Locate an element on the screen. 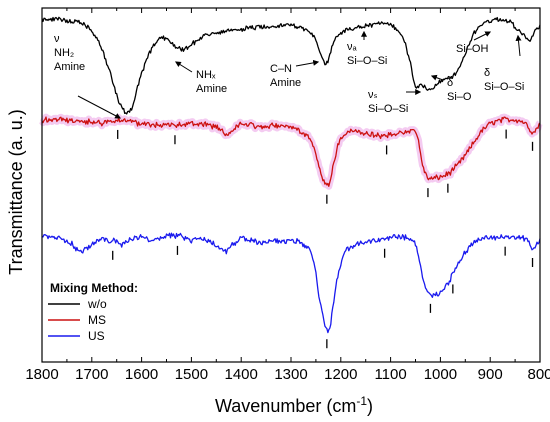 This screenshot has width=550, height=422. x-tick-label: 900 is located at coordinates (490, 374).